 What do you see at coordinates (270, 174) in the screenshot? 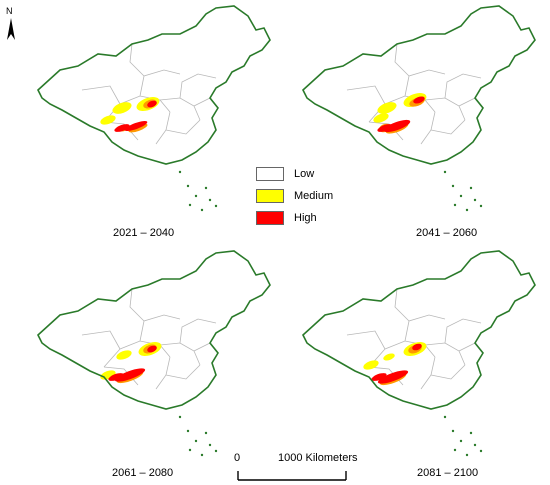
I see `legend-swatch-low` at bounding box center [270, 174].